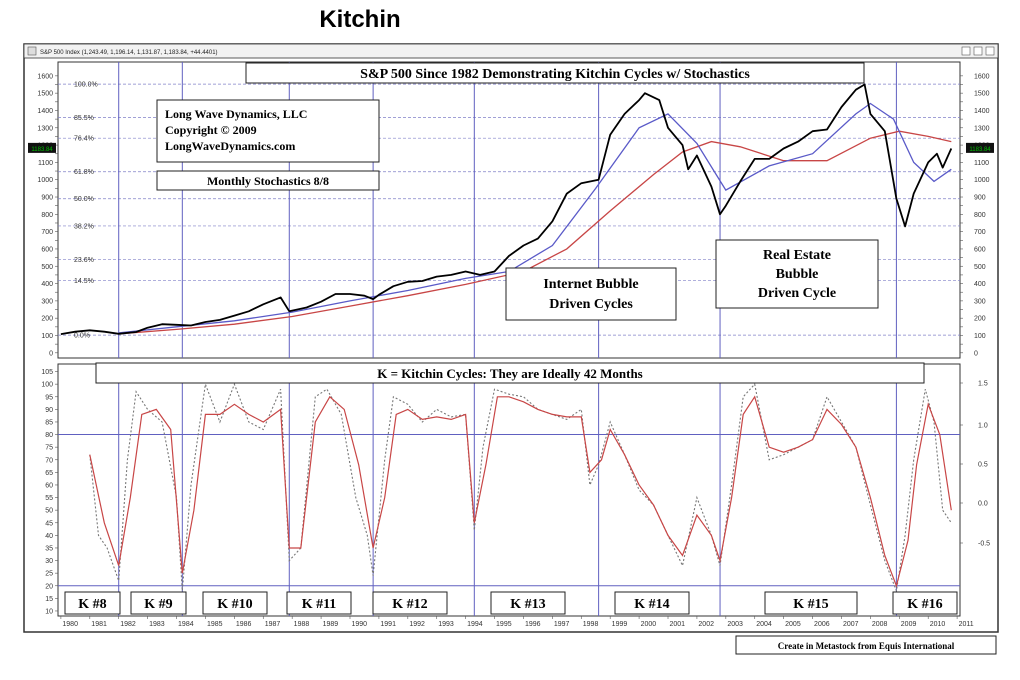  I want to click on price-right-tick-label: 600, so click(980, 249).